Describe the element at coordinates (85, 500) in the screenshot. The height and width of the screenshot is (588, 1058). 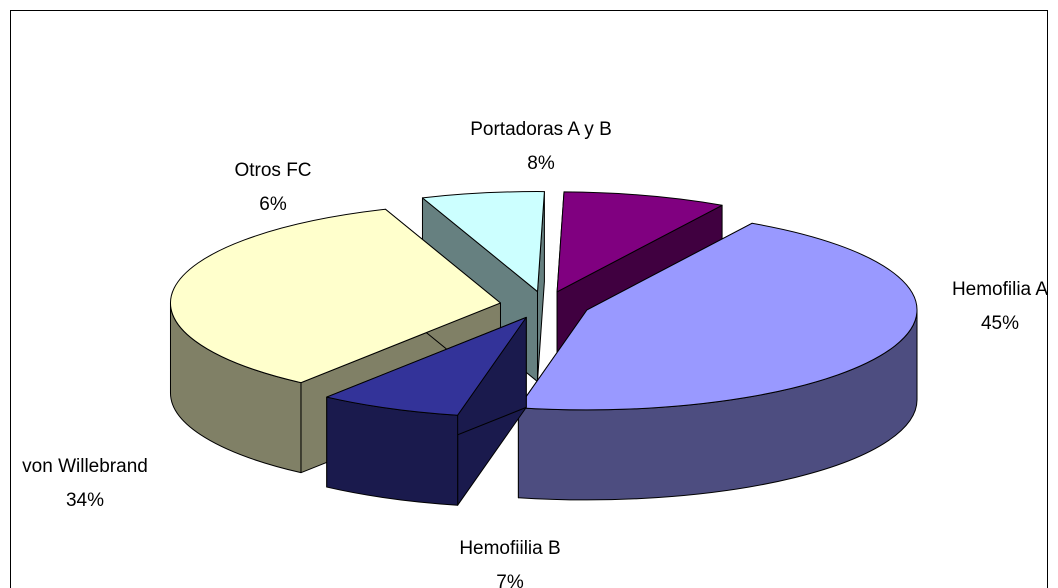
I see `value-label: 34%` at that location.